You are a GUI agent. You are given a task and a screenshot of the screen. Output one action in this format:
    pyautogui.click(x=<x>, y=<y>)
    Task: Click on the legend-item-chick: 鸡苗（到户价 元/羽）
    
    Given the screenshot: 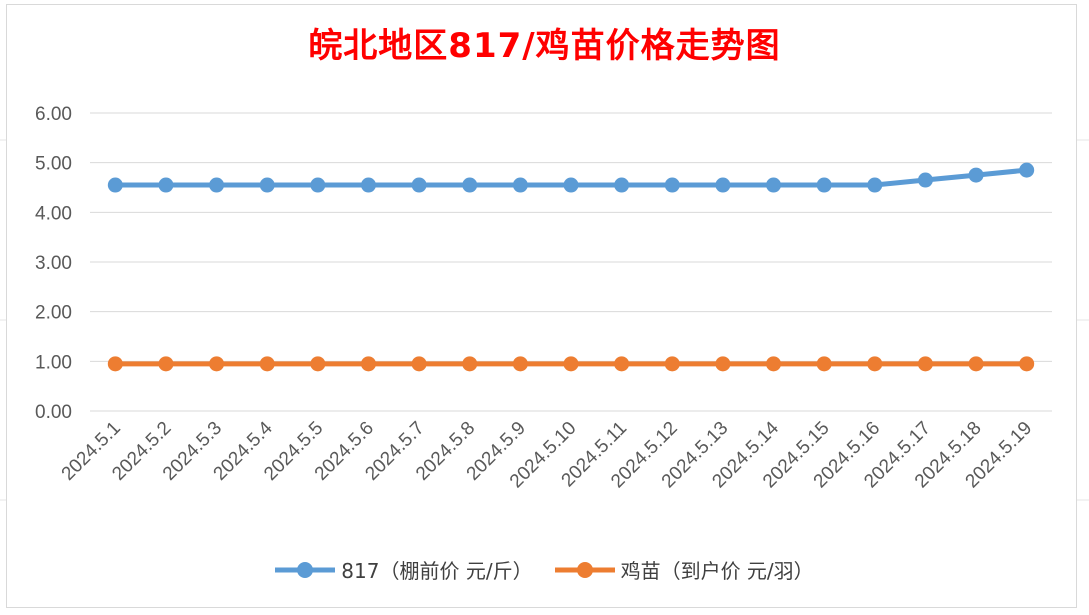 What is the action you would take?
    pyautogui.click(x=684, y=569)
    